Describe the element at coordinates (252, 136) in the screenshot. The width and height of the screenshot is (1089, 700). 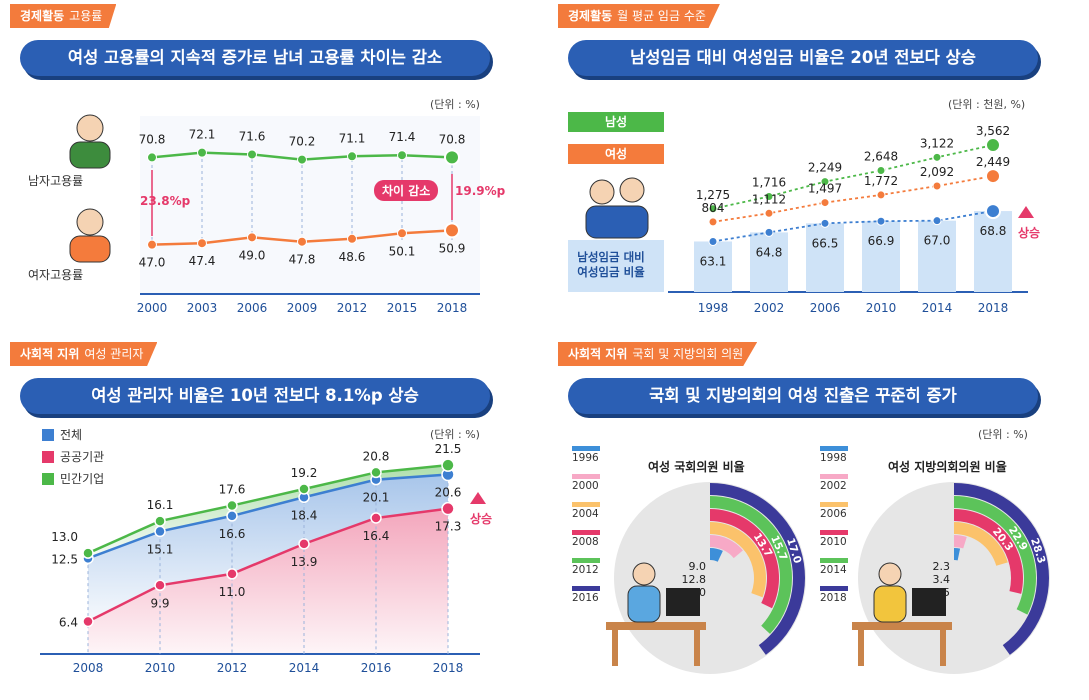
I see `data-label: 71.6` at that location.